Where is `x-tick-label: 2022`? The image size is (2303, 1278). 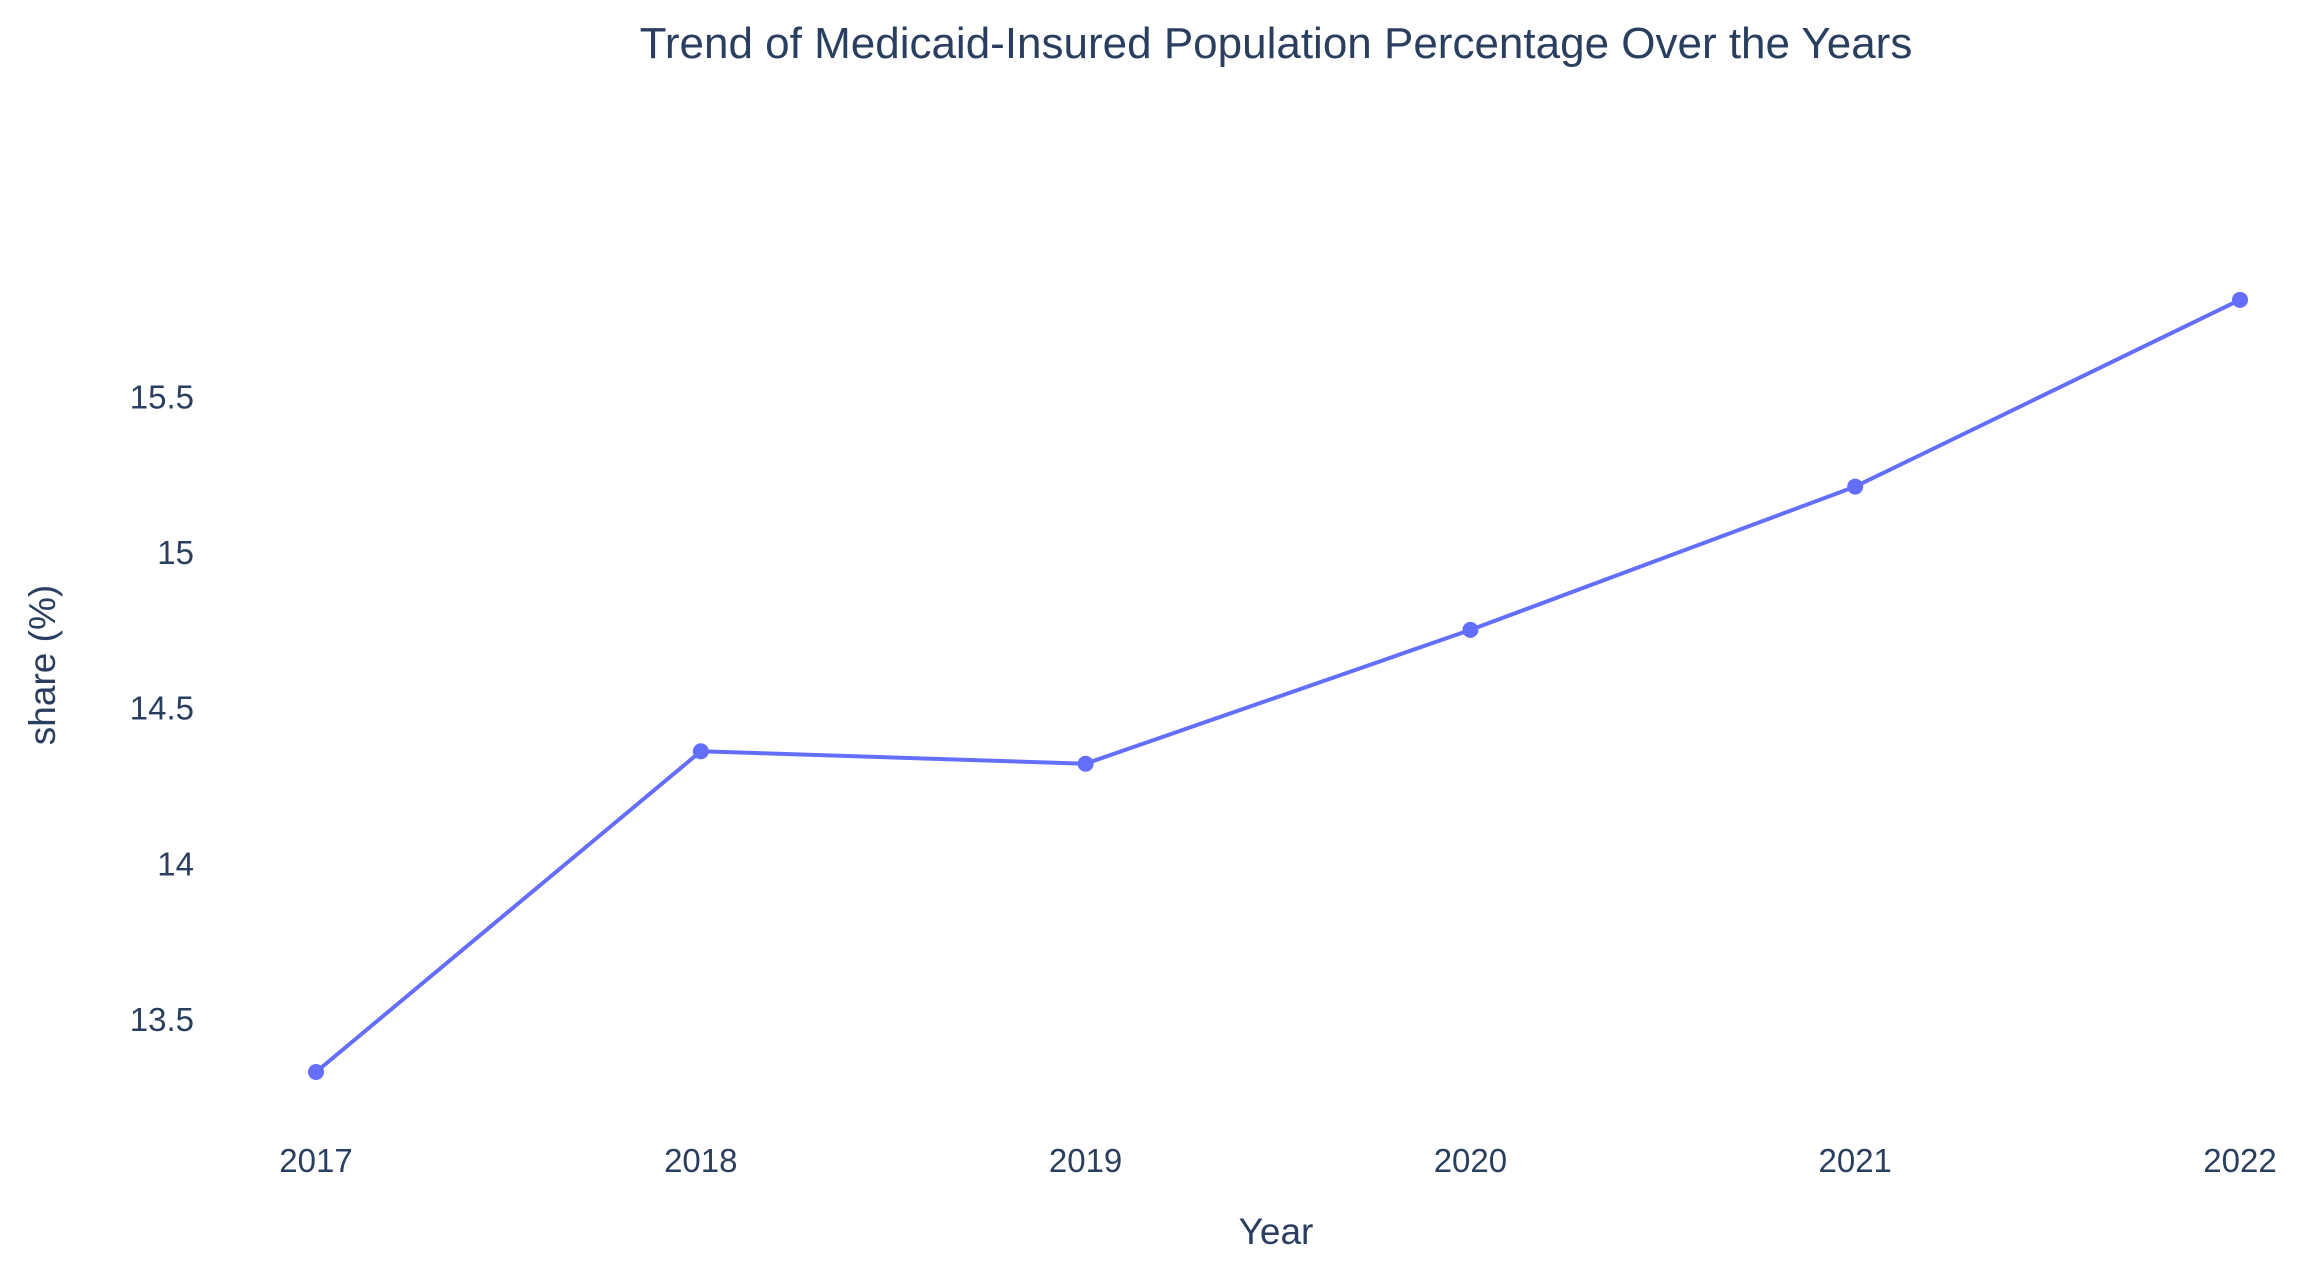 x-tick-label: 2022 is located at coordinates (2239, 1160).